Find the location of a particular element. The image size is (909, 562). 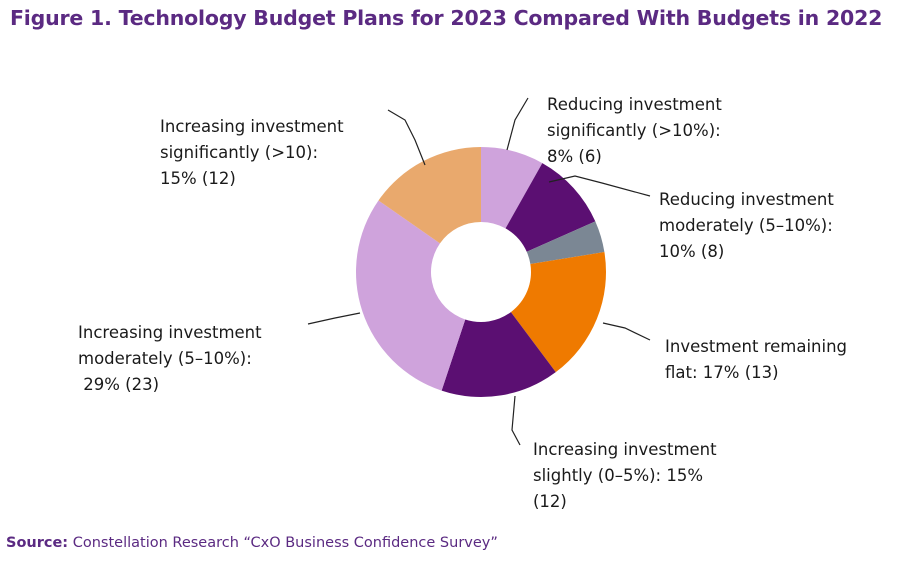

slice-label-line: significantly (>10%): is located at coordinates (634, 130).